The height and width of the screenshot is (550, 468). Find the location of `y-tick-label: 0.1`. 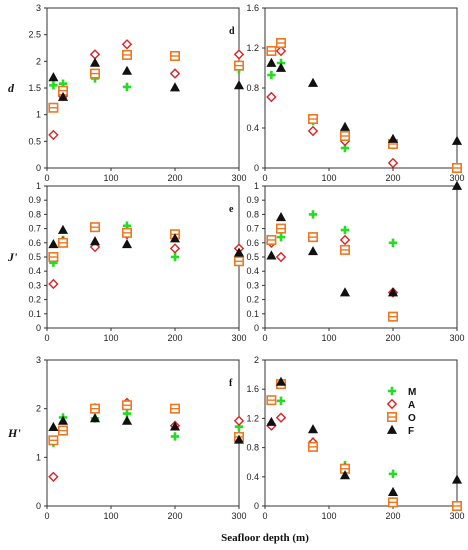

y-tick-label: 0.1 is located at coordinates (252, 314).